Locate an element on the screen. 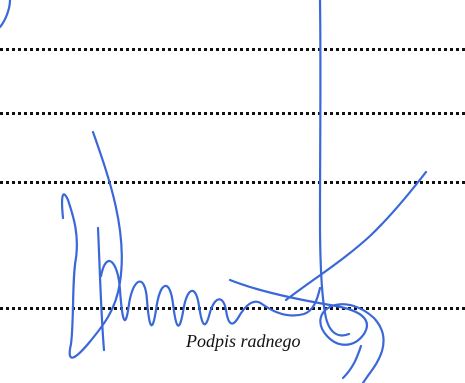 This screenshot has height=383, width=465. dotted-signature-line is located at coordinates (232, 308).